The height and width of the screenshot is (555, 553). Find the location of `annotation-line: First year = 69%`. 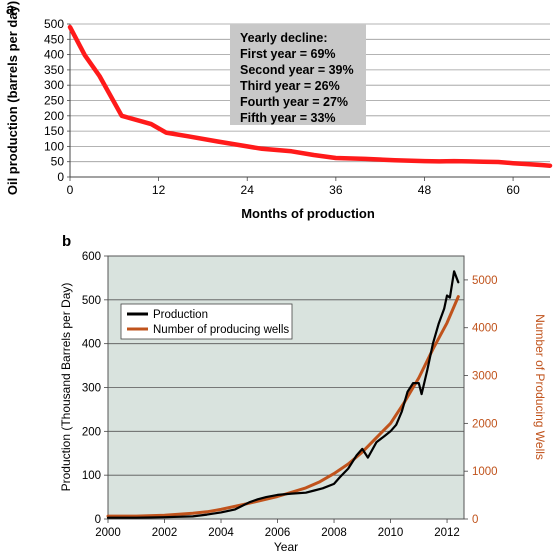

annotation-line: First year = 69% is located at coordinates (288, 54).